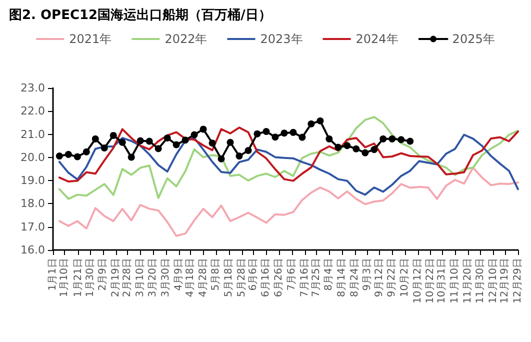  What do you see at coordinates (518, 281) in the screenshot?
I see `x-tick-label: 12月29日` at bounding box center [518, 281].